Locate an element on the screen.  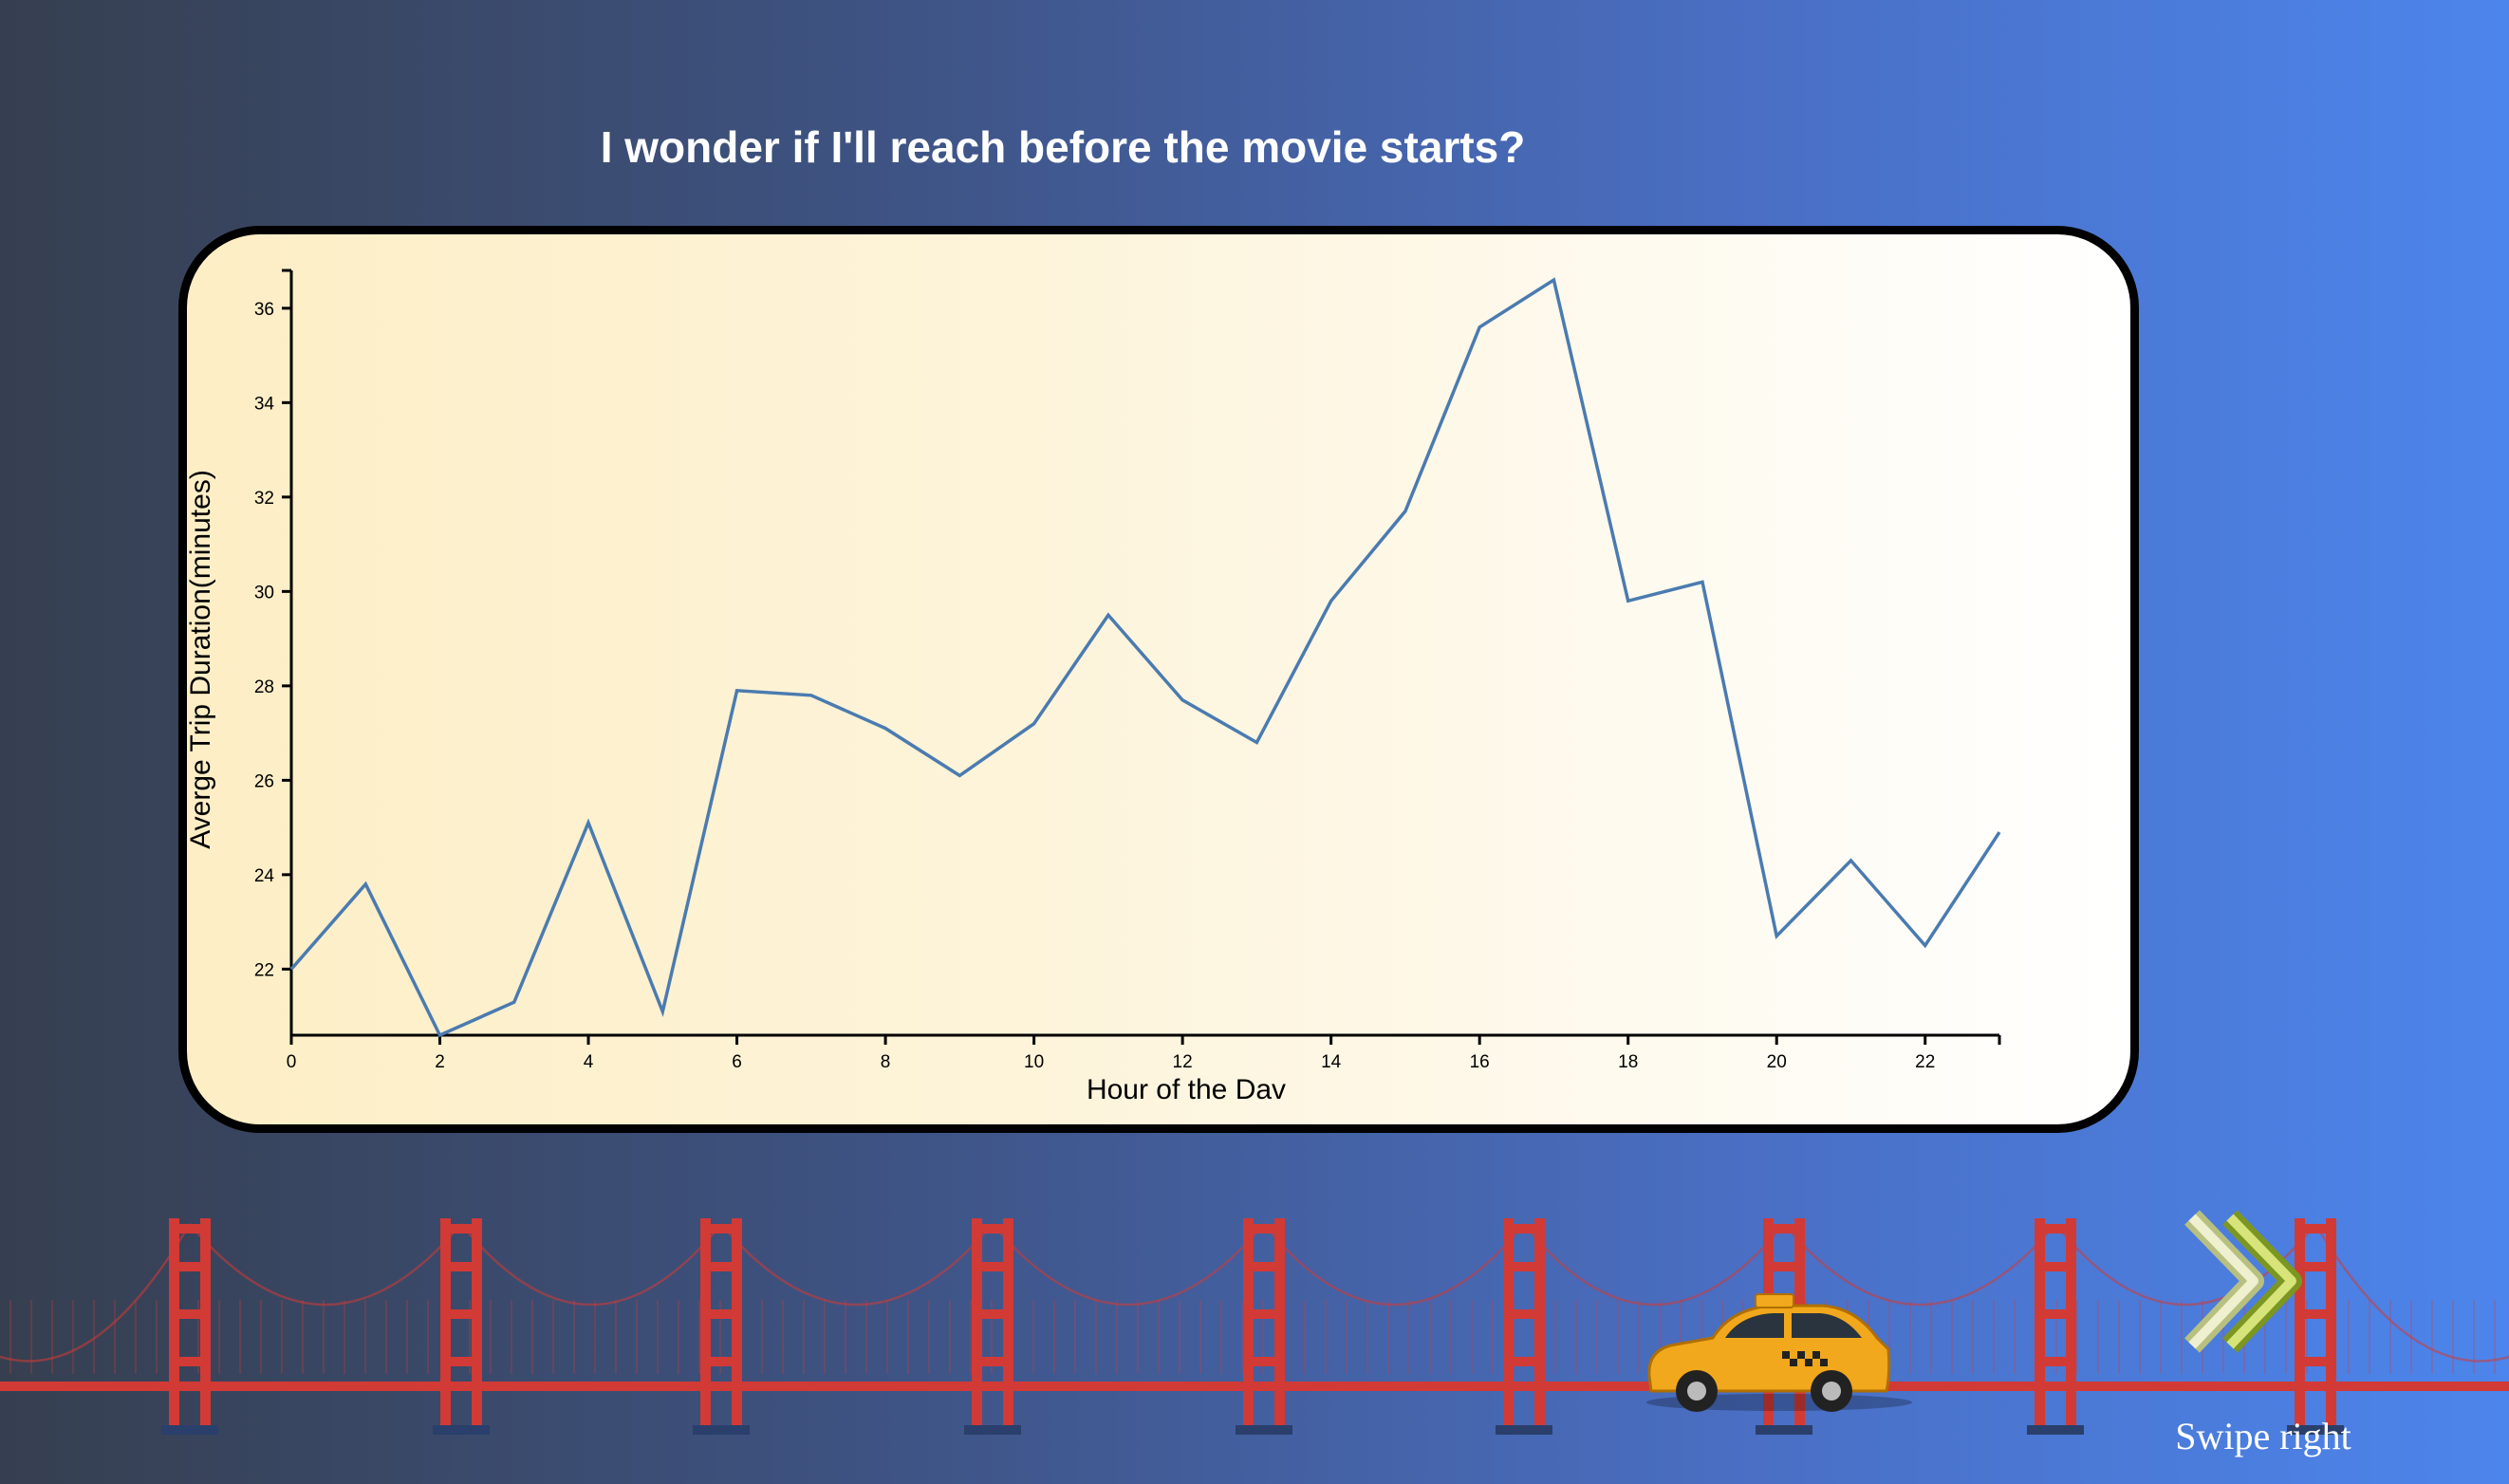
bridge-deck is located at coordinates (1254, 1386).